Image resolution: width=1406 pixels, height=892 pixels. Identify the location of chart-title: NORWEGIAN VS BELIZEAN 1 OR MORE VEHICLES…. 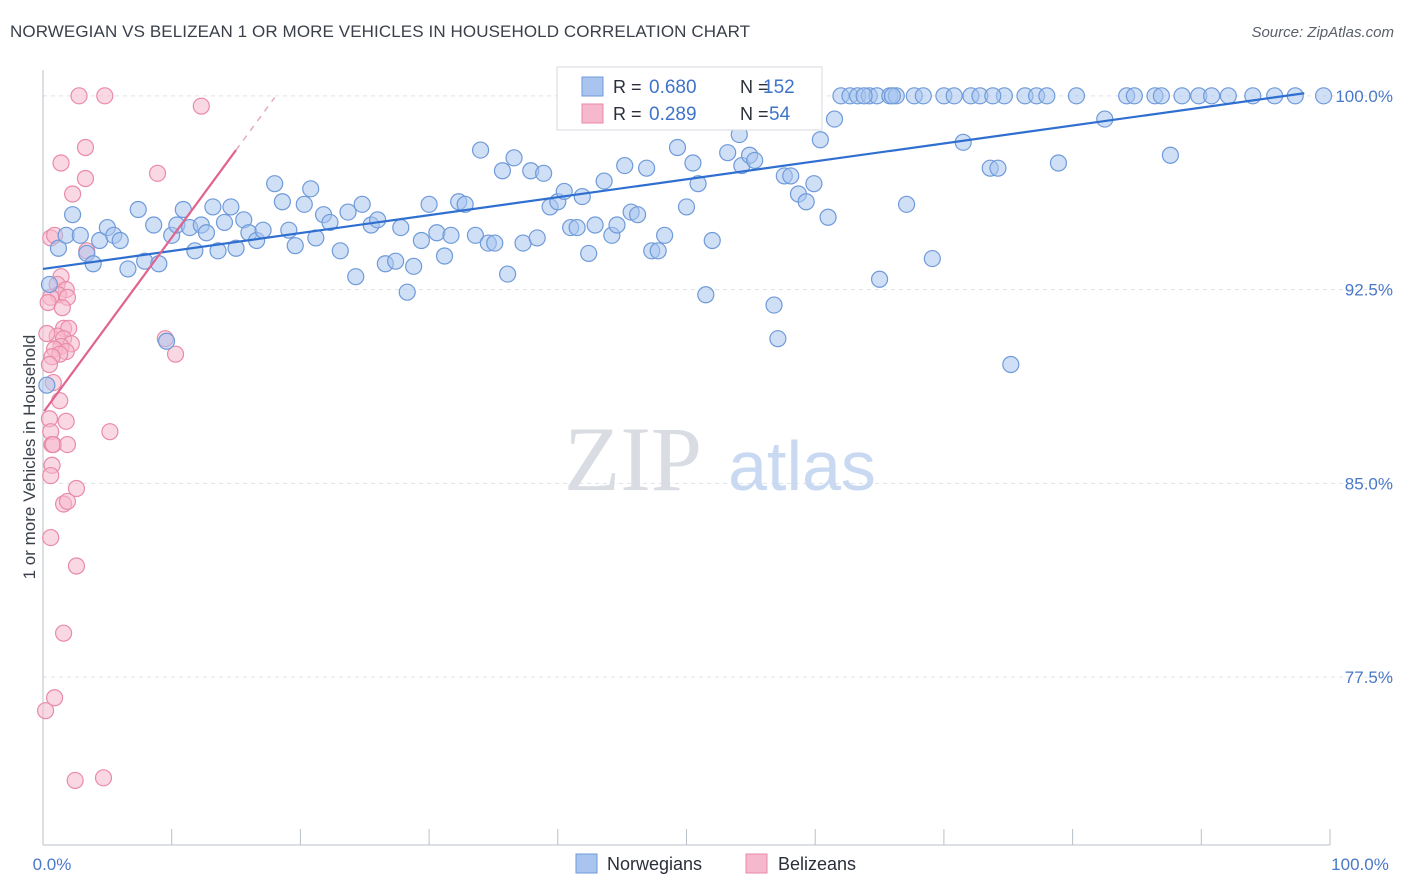
(380, 31).